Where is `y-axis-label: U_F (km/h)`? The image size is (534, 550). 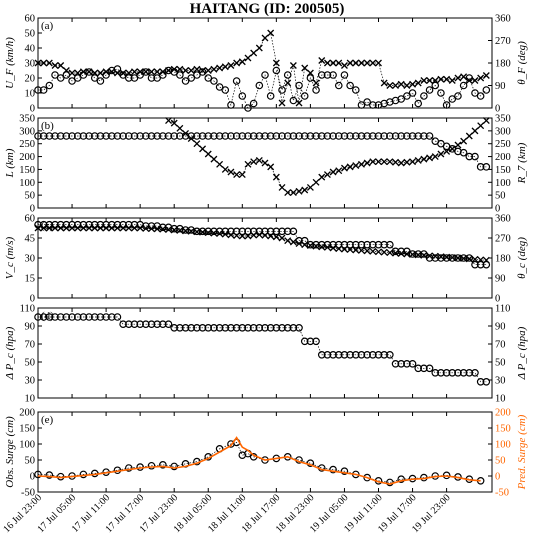
y-axis-label: U_F (km/h) is located at coordinates (10, 63).